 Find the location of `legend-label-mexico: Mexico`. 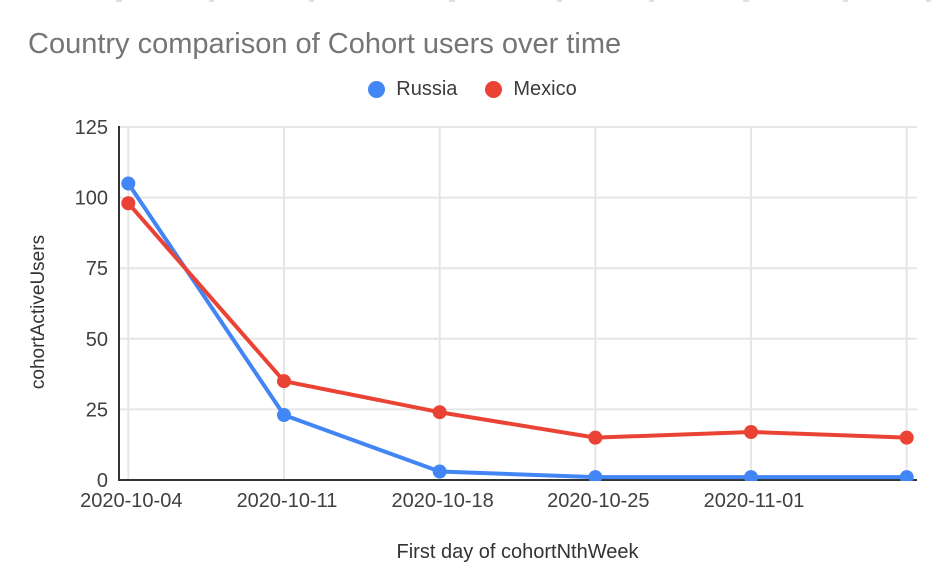

legend-label-mexico: Mexico is located at coordinates (545, 88).